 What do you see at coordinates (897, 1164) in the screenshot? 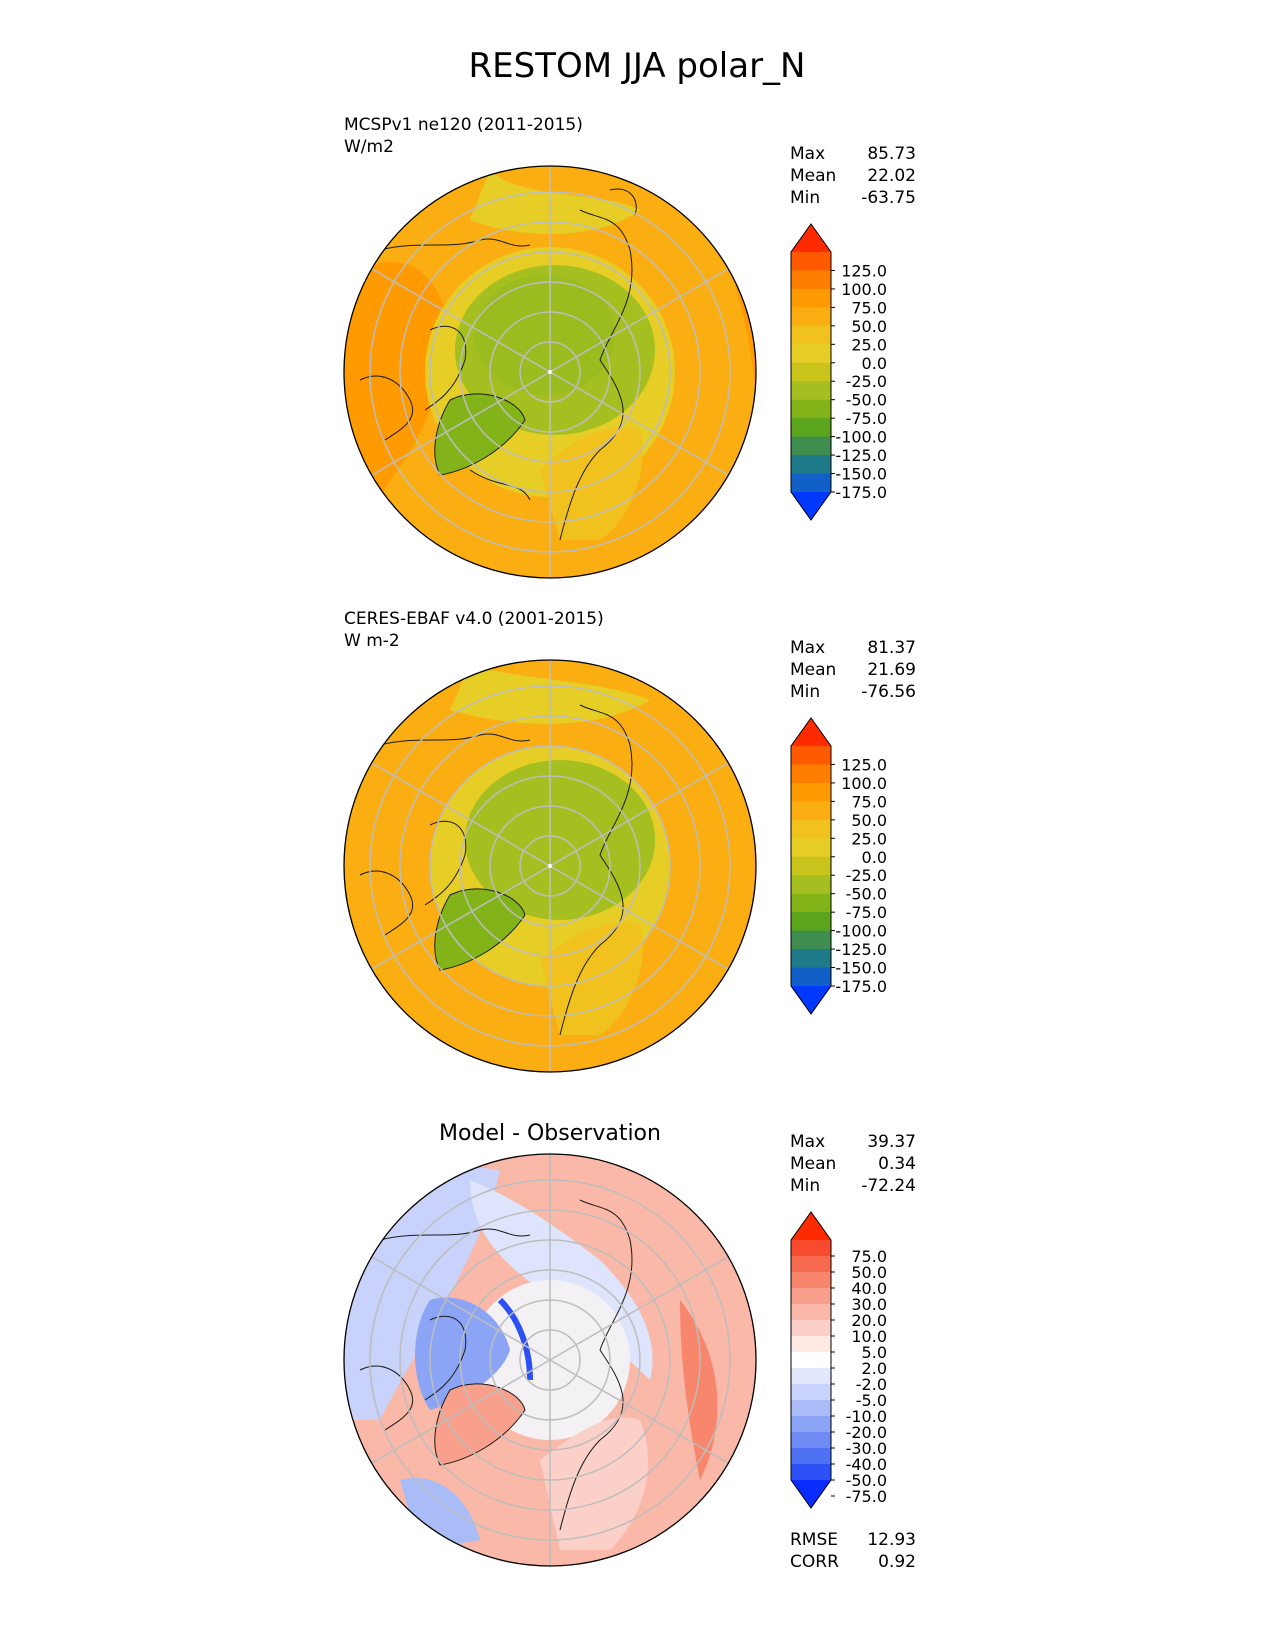
I see `stat-mean-value: 0.34` at bounding box center [897, 1164].